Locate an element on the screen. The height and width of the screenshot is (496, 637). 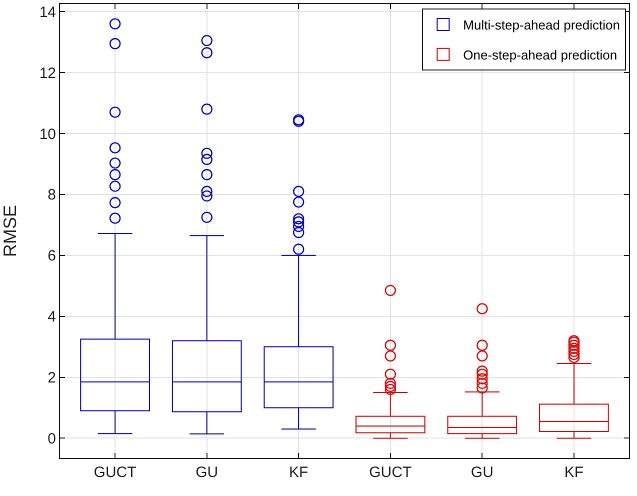
y-axis-title: RMSE is located at coordinates (10, 231).